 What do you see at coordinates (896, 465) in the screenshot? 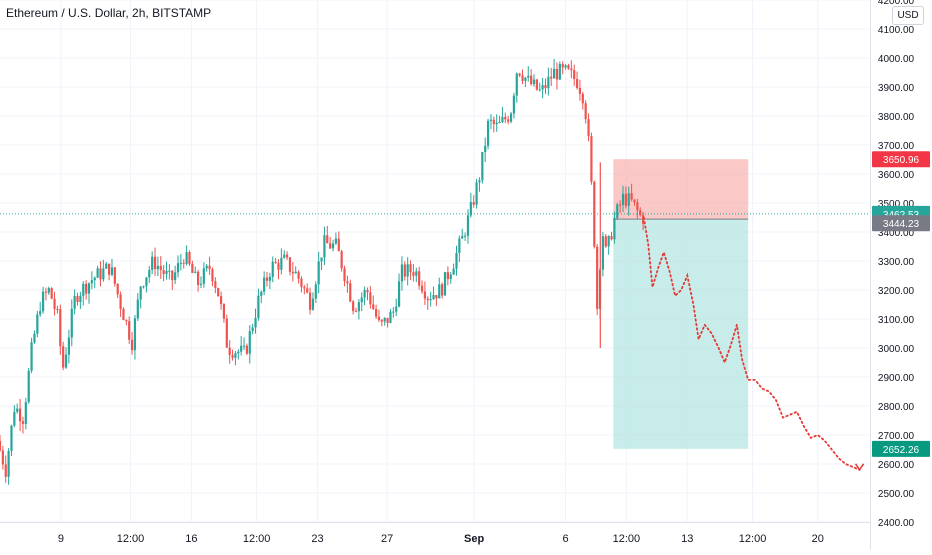
I see `y-tick-label: 2600.00` at bounding box center [896, 465].